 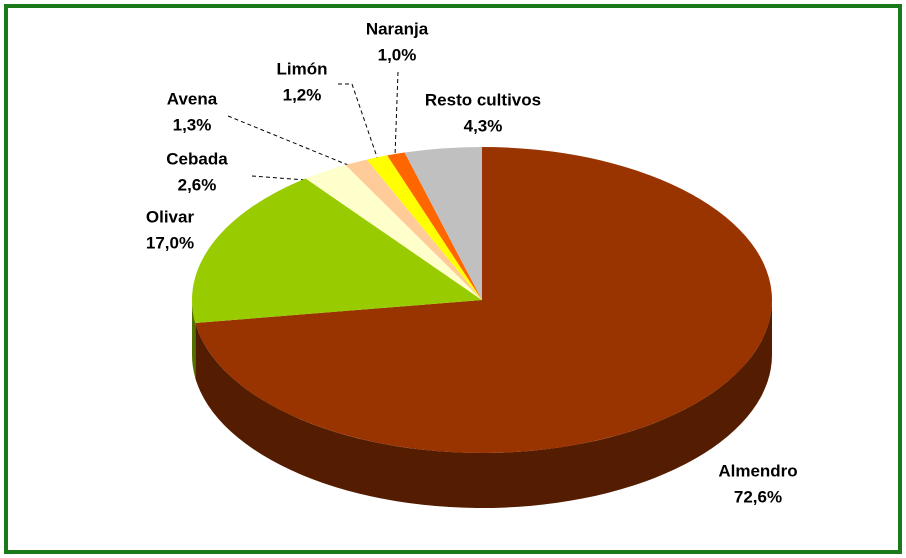 What do you see at coordinates (483, 125) in the screenshot?
I see `slice-value-label: 4,3%` at bounding box center [483, 125].